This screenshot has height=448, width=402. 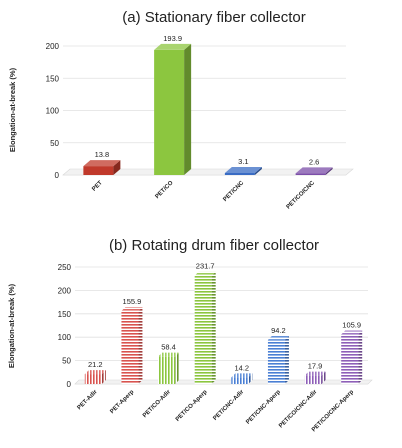 What do you see at coordinates (88, 400) in the screenshot?
I see `x-tick-label: PET-Adir` at bounding box center [88, 400].